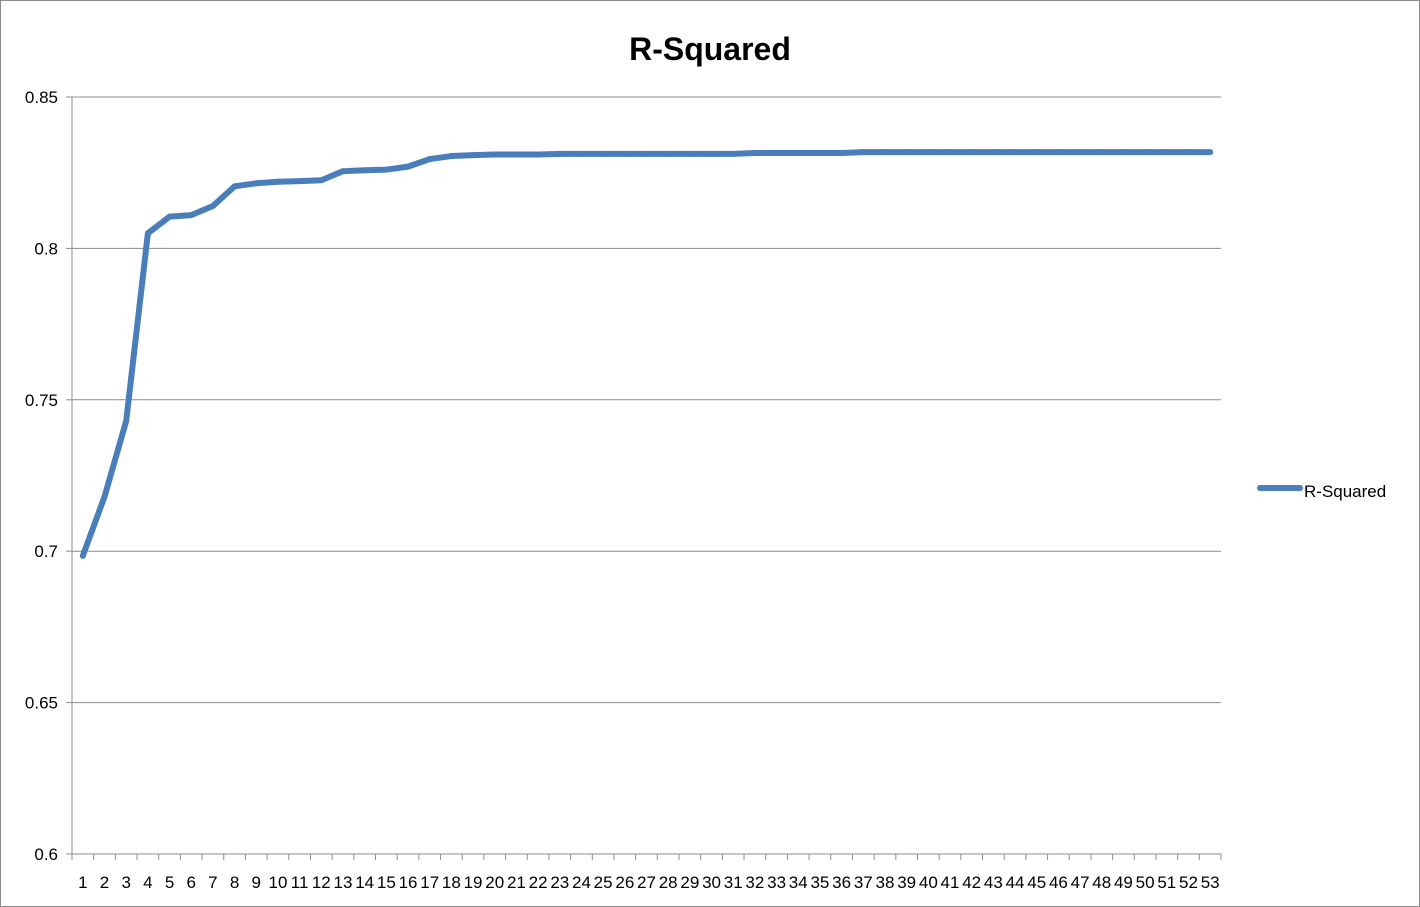 The height and width of the screenshot is (907, 1420). I want to click on x-tick-label: 24, so click(581, 882).